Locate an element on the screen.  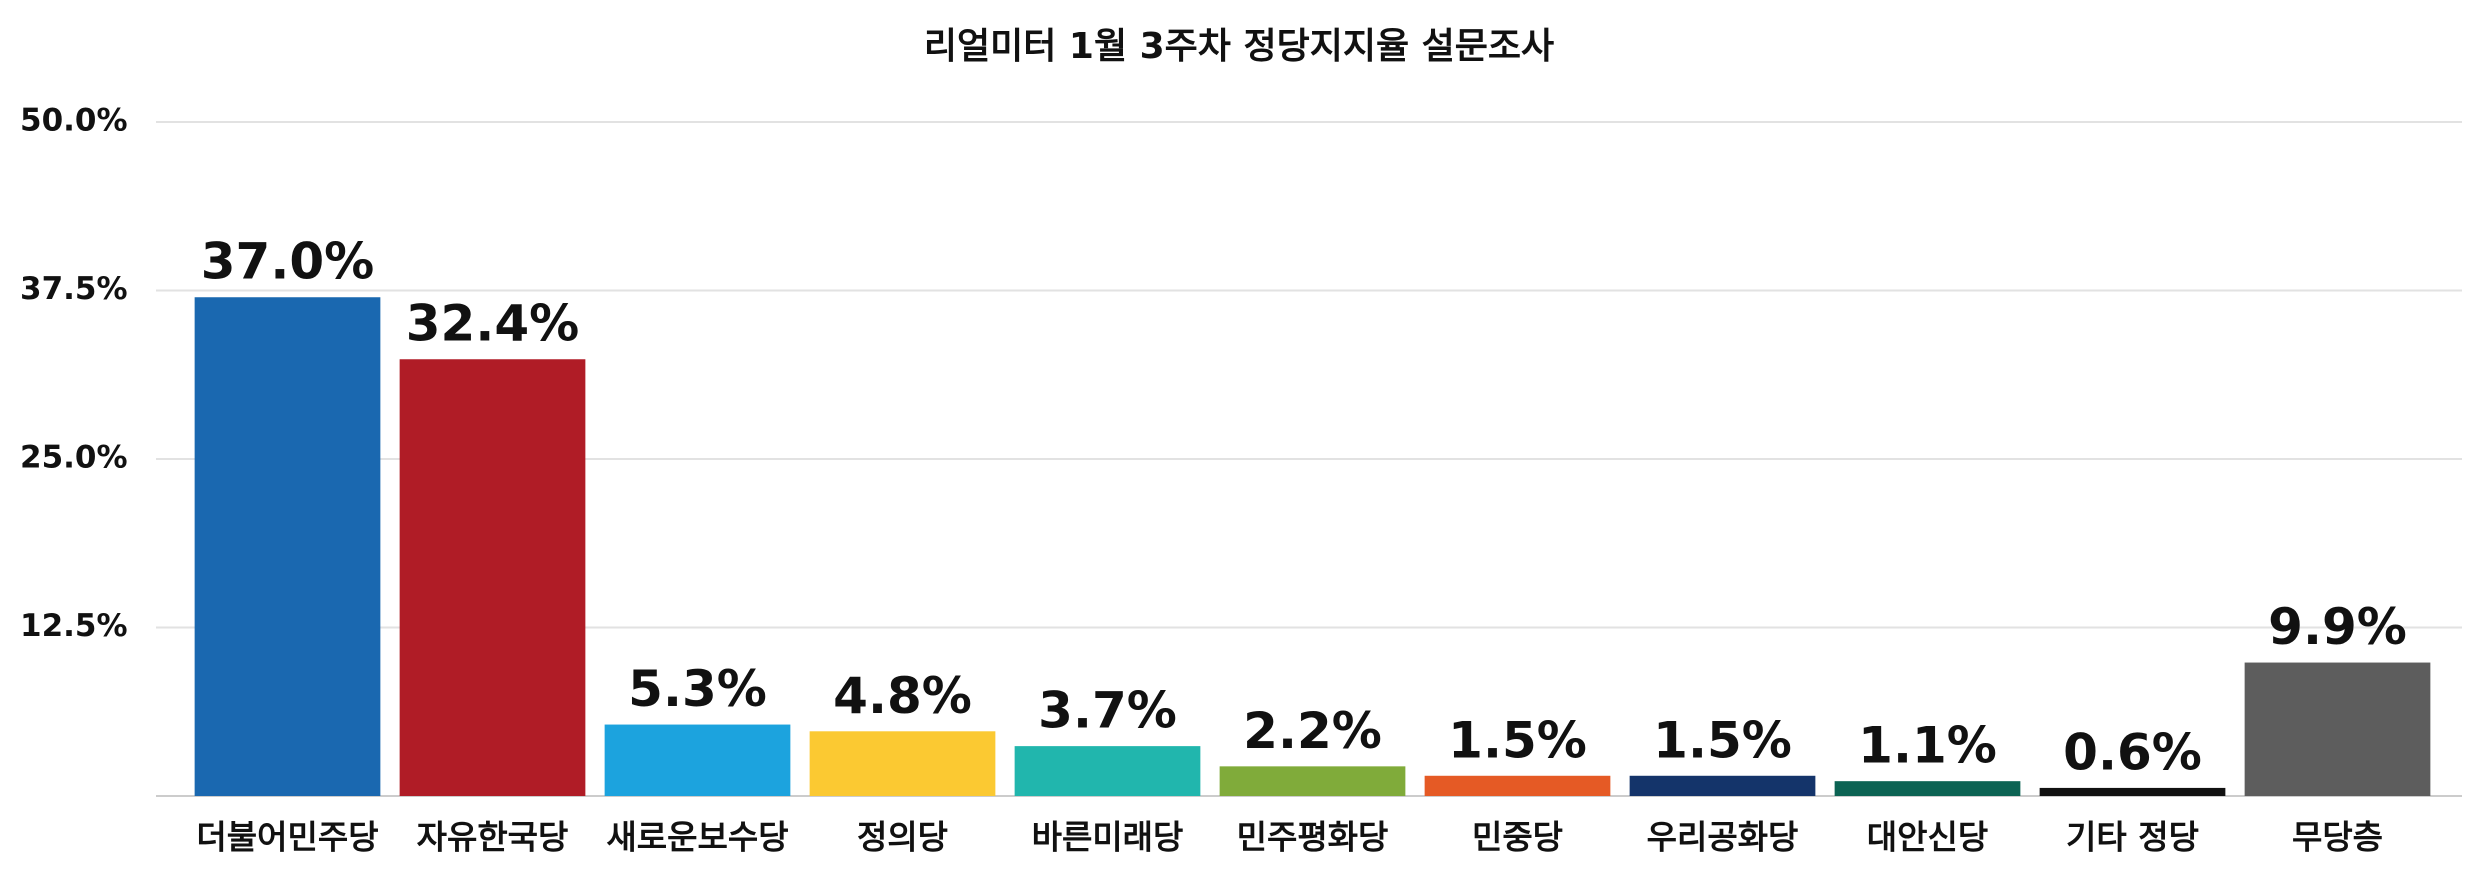
value-label: 4.8% is located at coordinates (902, 696).